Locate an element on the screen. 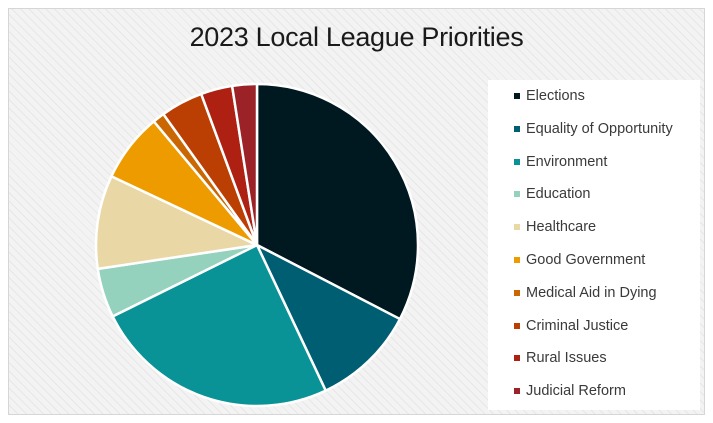  legend-item-elections: Elections is located at coordinates (549, 96).